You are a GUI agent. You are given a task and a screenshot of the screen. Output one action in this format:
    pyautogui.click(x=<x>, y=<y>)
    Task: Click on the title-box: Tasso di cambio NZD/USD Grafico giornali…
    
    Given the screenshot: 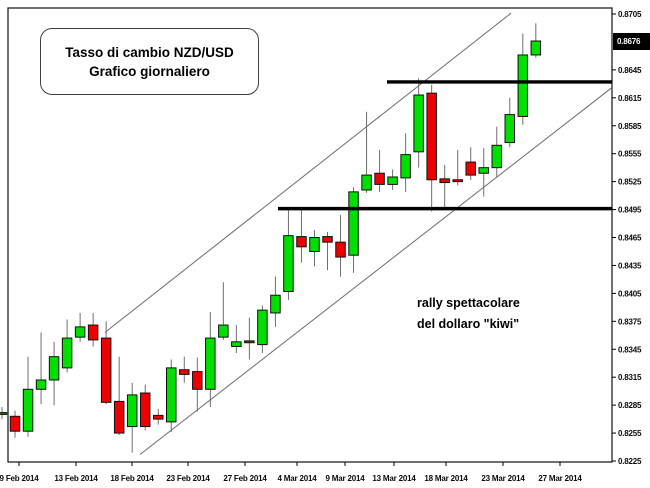 What is the action you would take?
    pyautogui.click(x=149, y=61)
    